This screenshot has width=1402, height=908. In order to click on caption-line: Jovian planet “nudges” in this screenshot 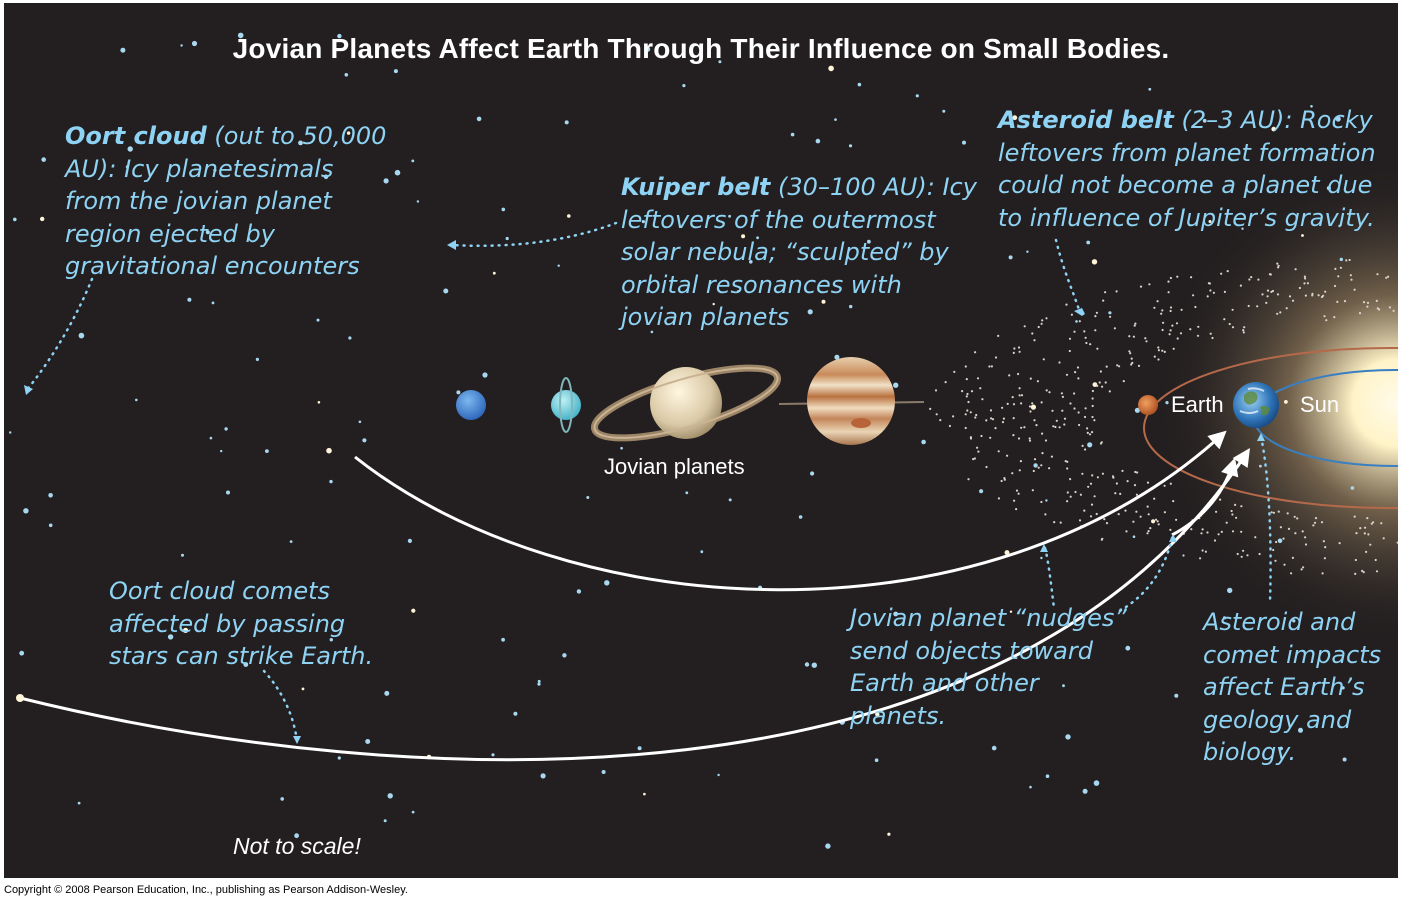, I will do `click(988, 618)`.